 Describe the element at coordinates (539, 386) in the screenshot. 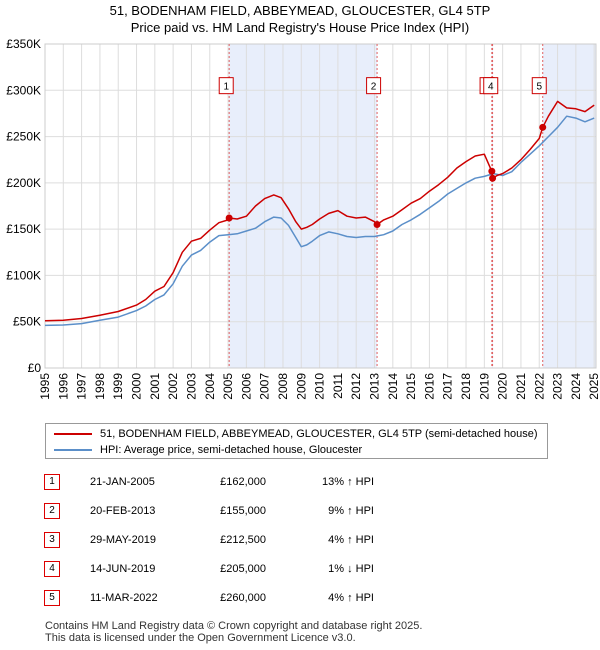

I see `x-tick-label-27: 2022` at that location.